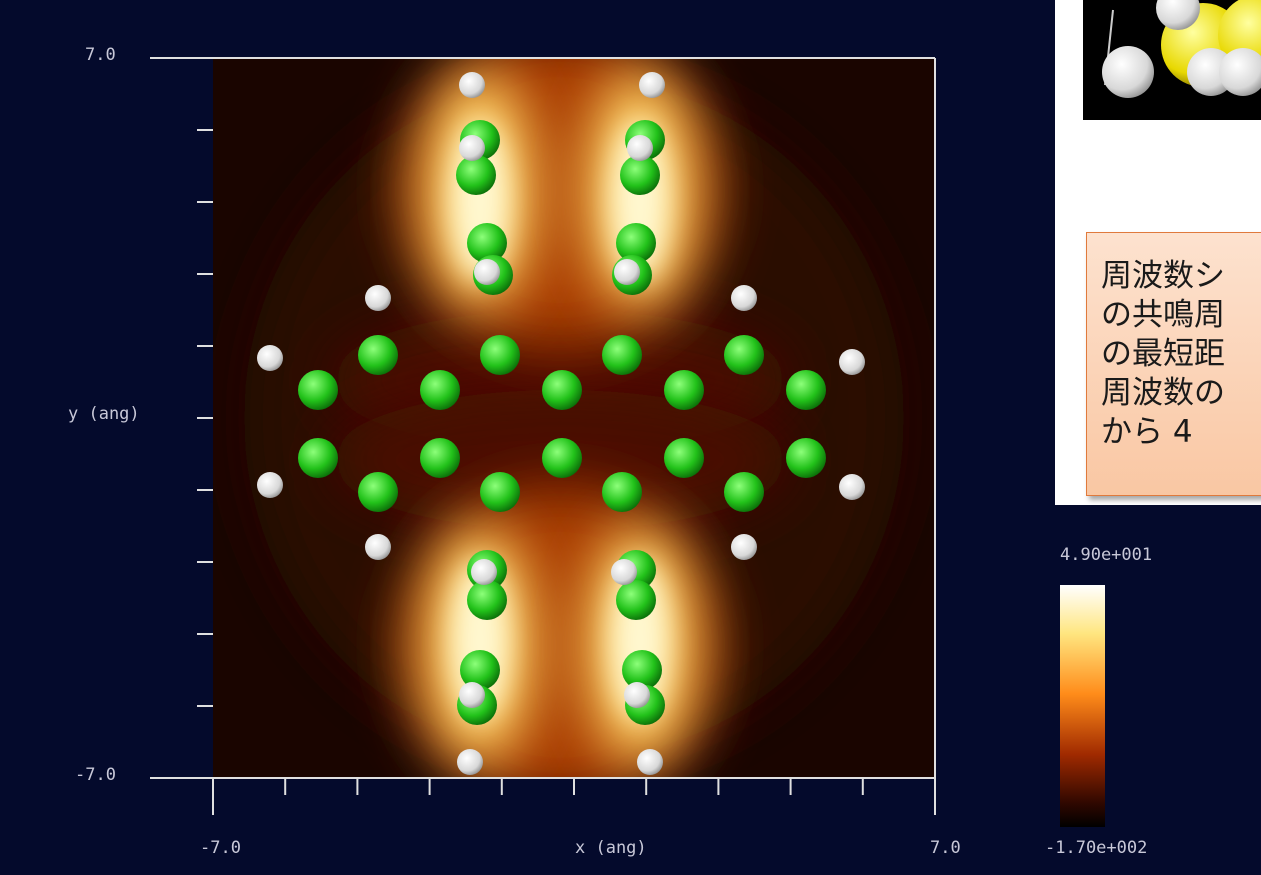 Image resolution: width=1261 pixels, height=875 pixels. I want to click on molecule-image, so click(1172, 60).